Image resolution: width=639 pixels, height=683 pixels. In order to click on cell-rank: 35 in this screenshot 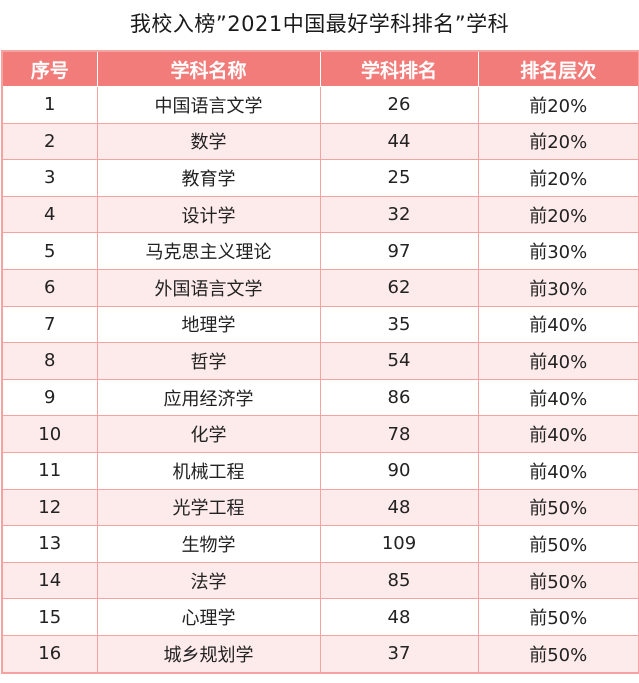, I will do `click(399, 324)`.